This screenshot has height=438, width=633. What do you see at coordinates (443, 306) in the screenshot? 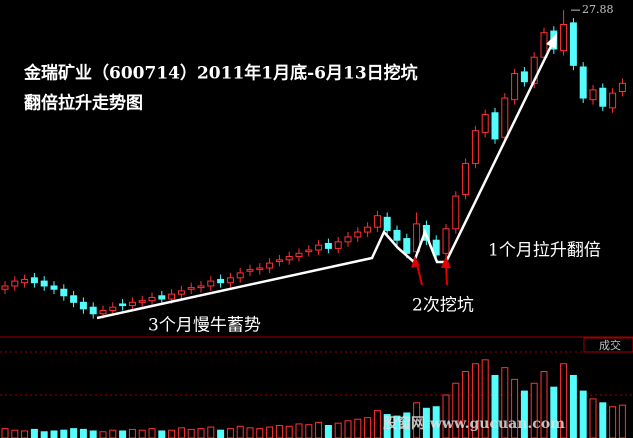
I see `annotation: 2次挖坑` at bounding box center [443, 306].